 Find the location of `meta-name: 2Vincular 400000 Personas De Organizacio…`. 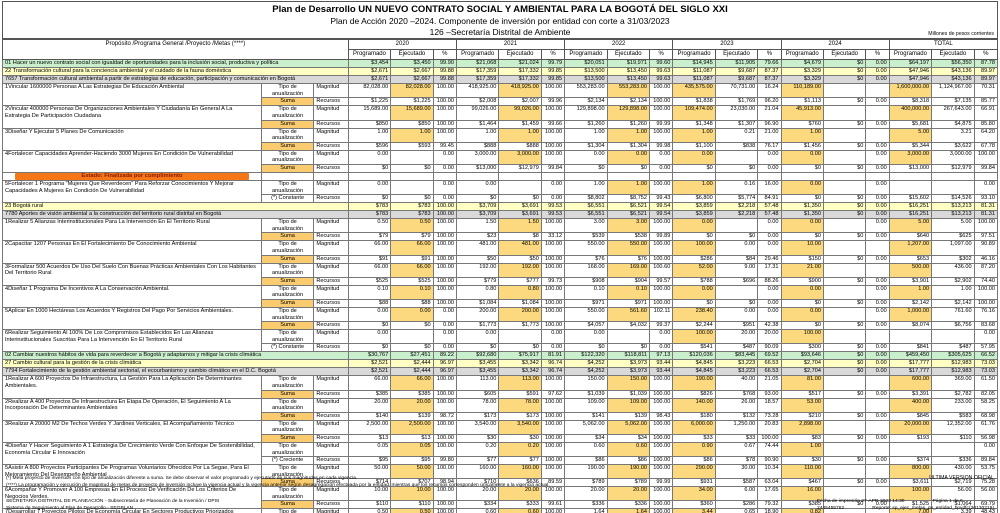

meta-name: 2Vincular 400000 Personas De Organizacio… is located at coordinates (132, 117).